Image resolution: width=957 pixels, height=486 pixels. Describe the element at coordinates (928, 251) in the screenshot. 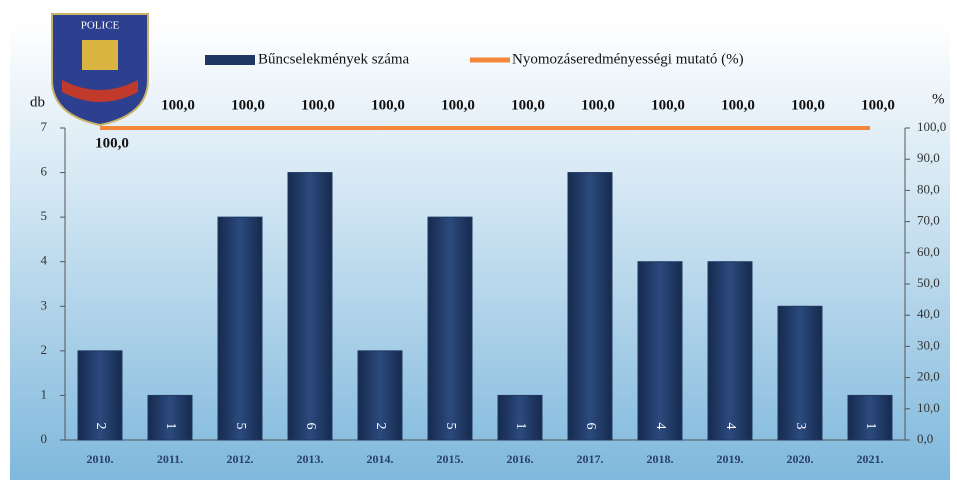

I see `y2-tick-label: 60,0` at that location.